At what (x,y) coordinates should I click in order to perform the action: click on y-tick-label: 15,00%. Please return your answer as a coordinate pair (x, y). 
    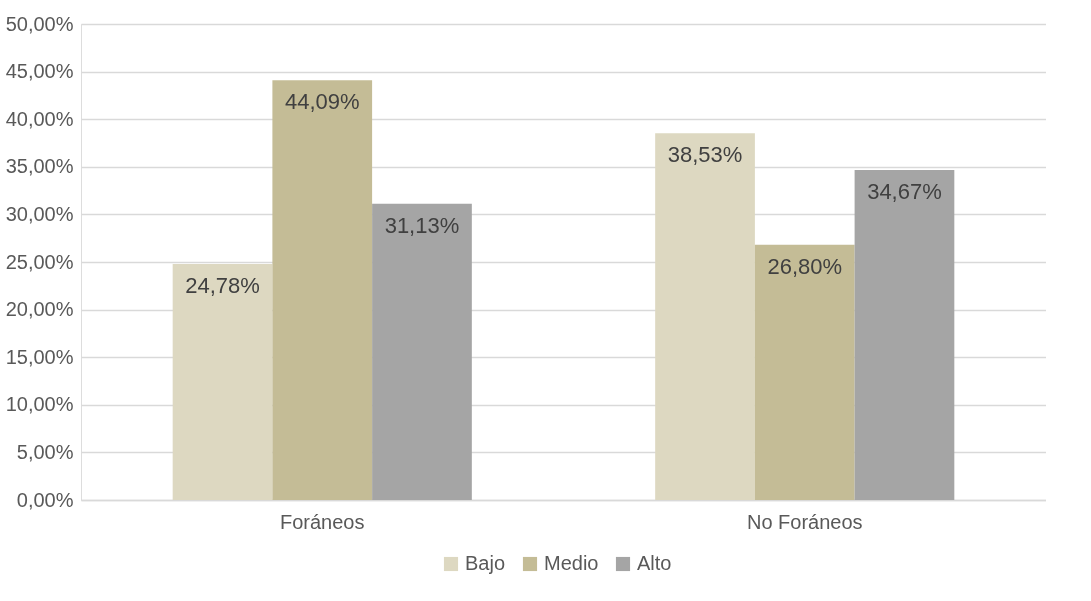
    Looking at the image, I should click on (39, 356).